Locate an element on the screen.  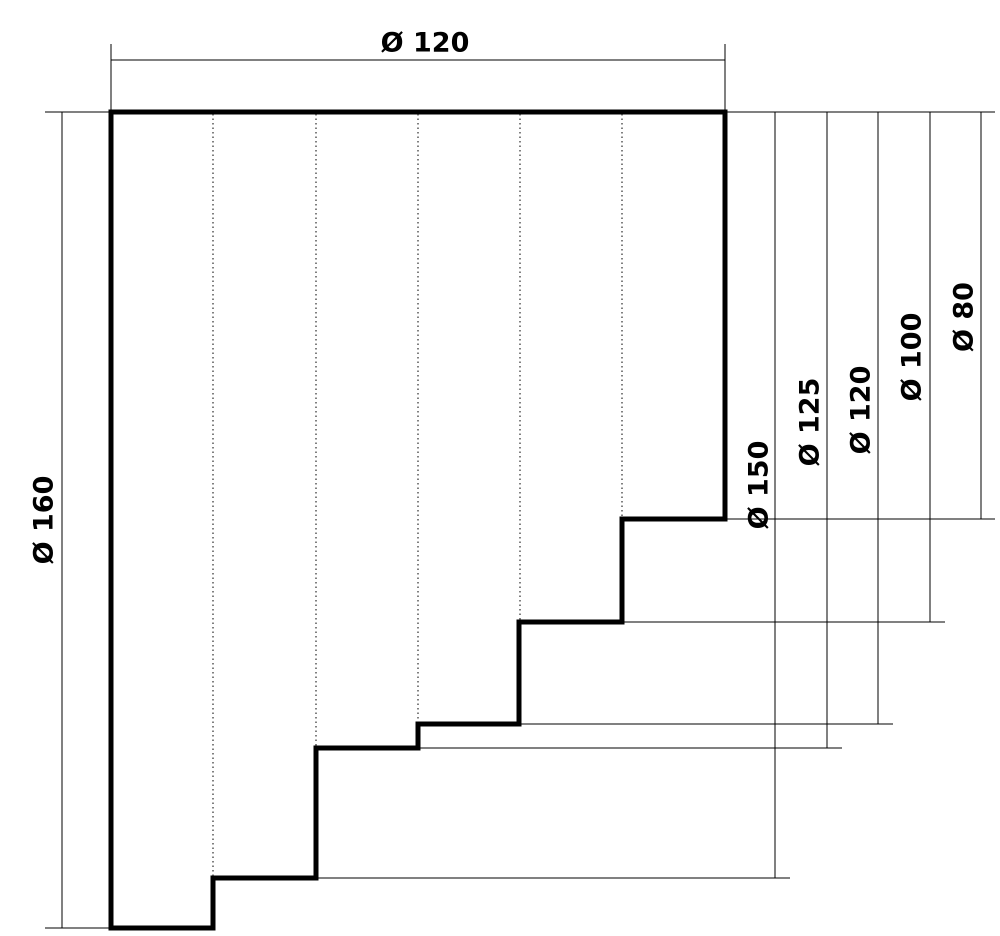
dimension-label: Ø 150 is located at coordinates (759, 485).